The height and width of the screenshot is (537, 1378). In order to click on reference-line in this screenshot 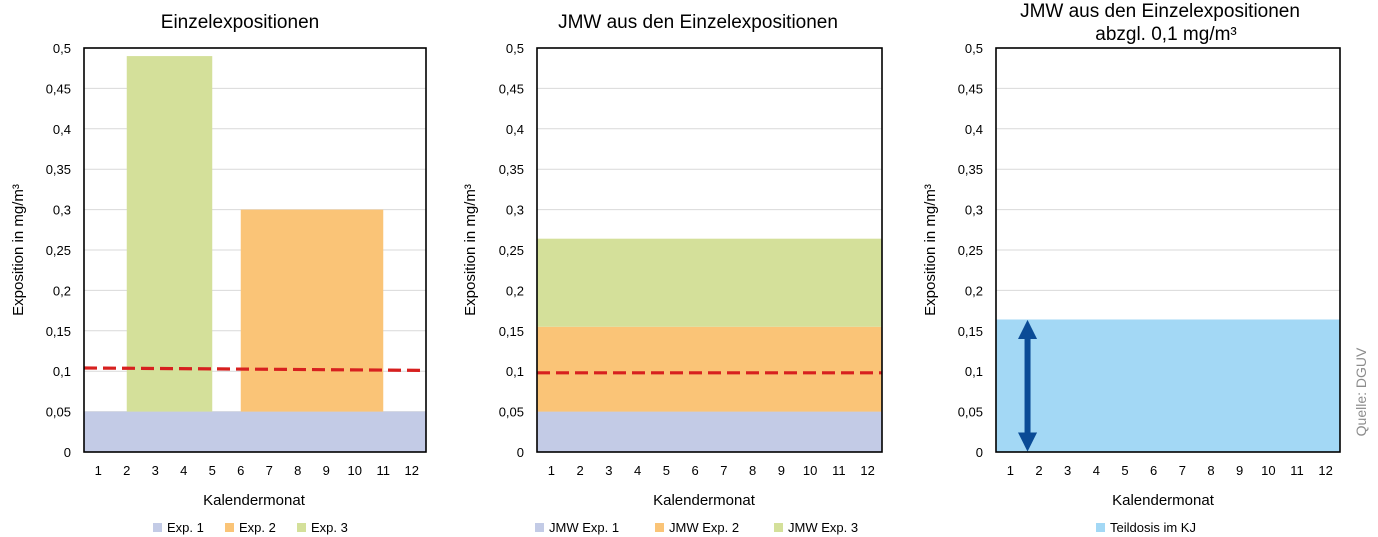, I will do `click(255, 369)`.